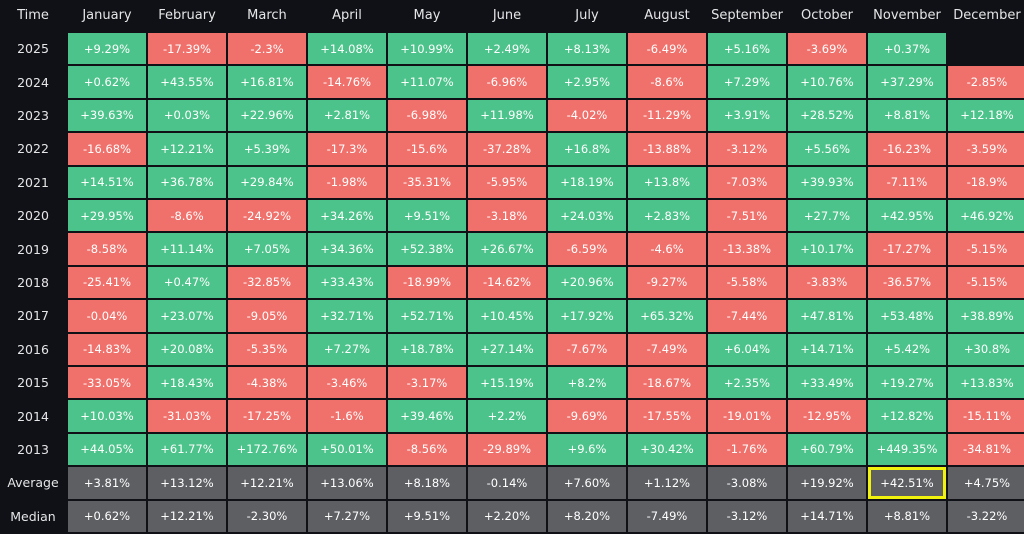 The width and height of the screenshot is (1024, 534). Describe the element at coordinates (507, 416) in the screenshot. I see `heatmap-cell: +2.2%` at that location.